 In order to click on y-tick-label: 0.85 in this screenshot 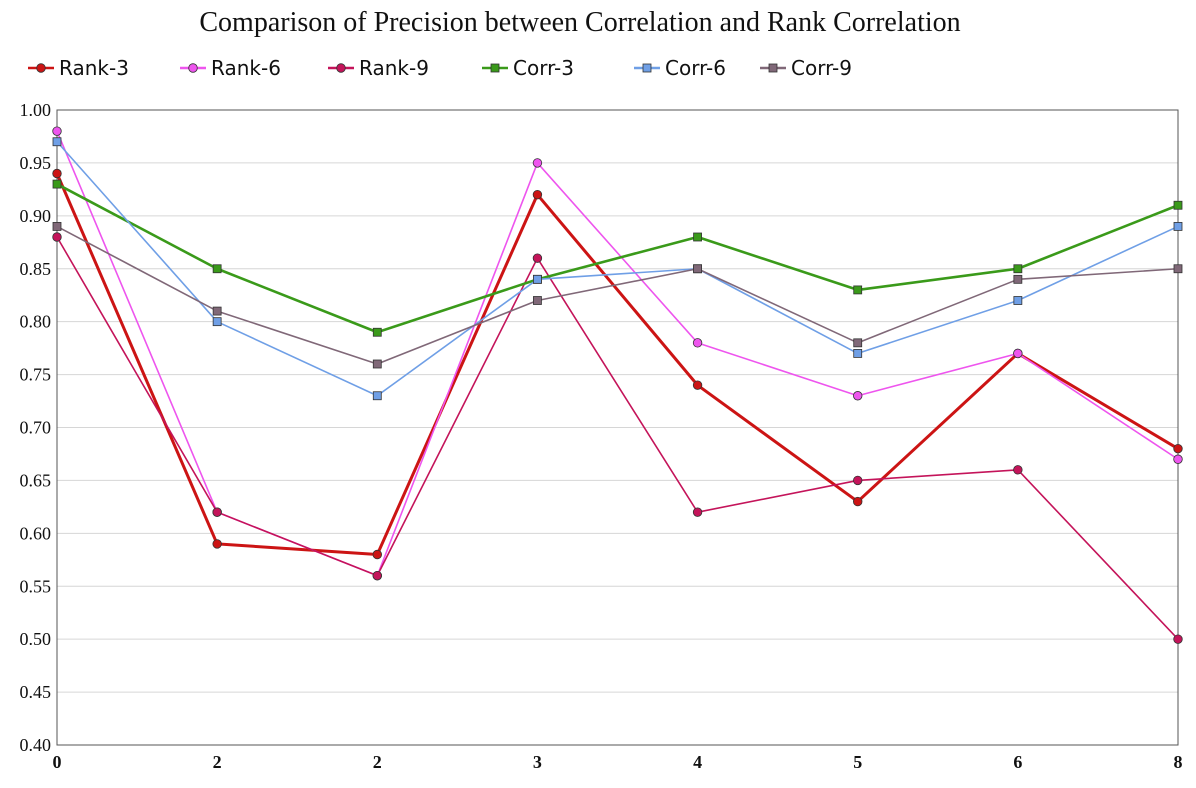, I will do `click(36, 269)`.